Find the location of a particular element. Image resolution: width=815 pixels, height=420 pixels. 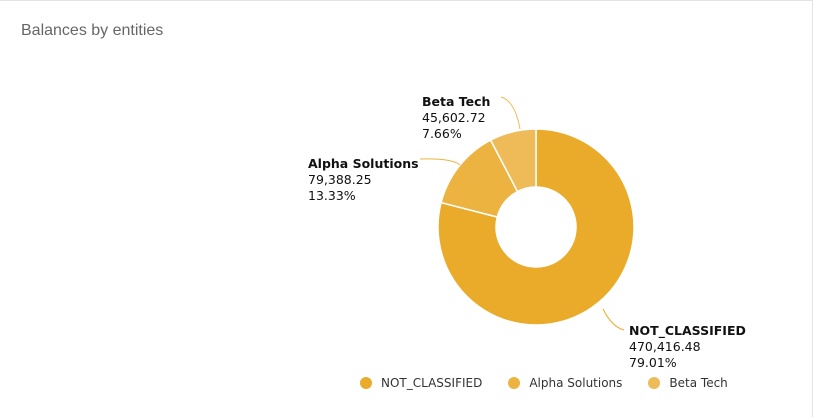

legend-label: Alpha Solutions is located at coordinates (576, 383).